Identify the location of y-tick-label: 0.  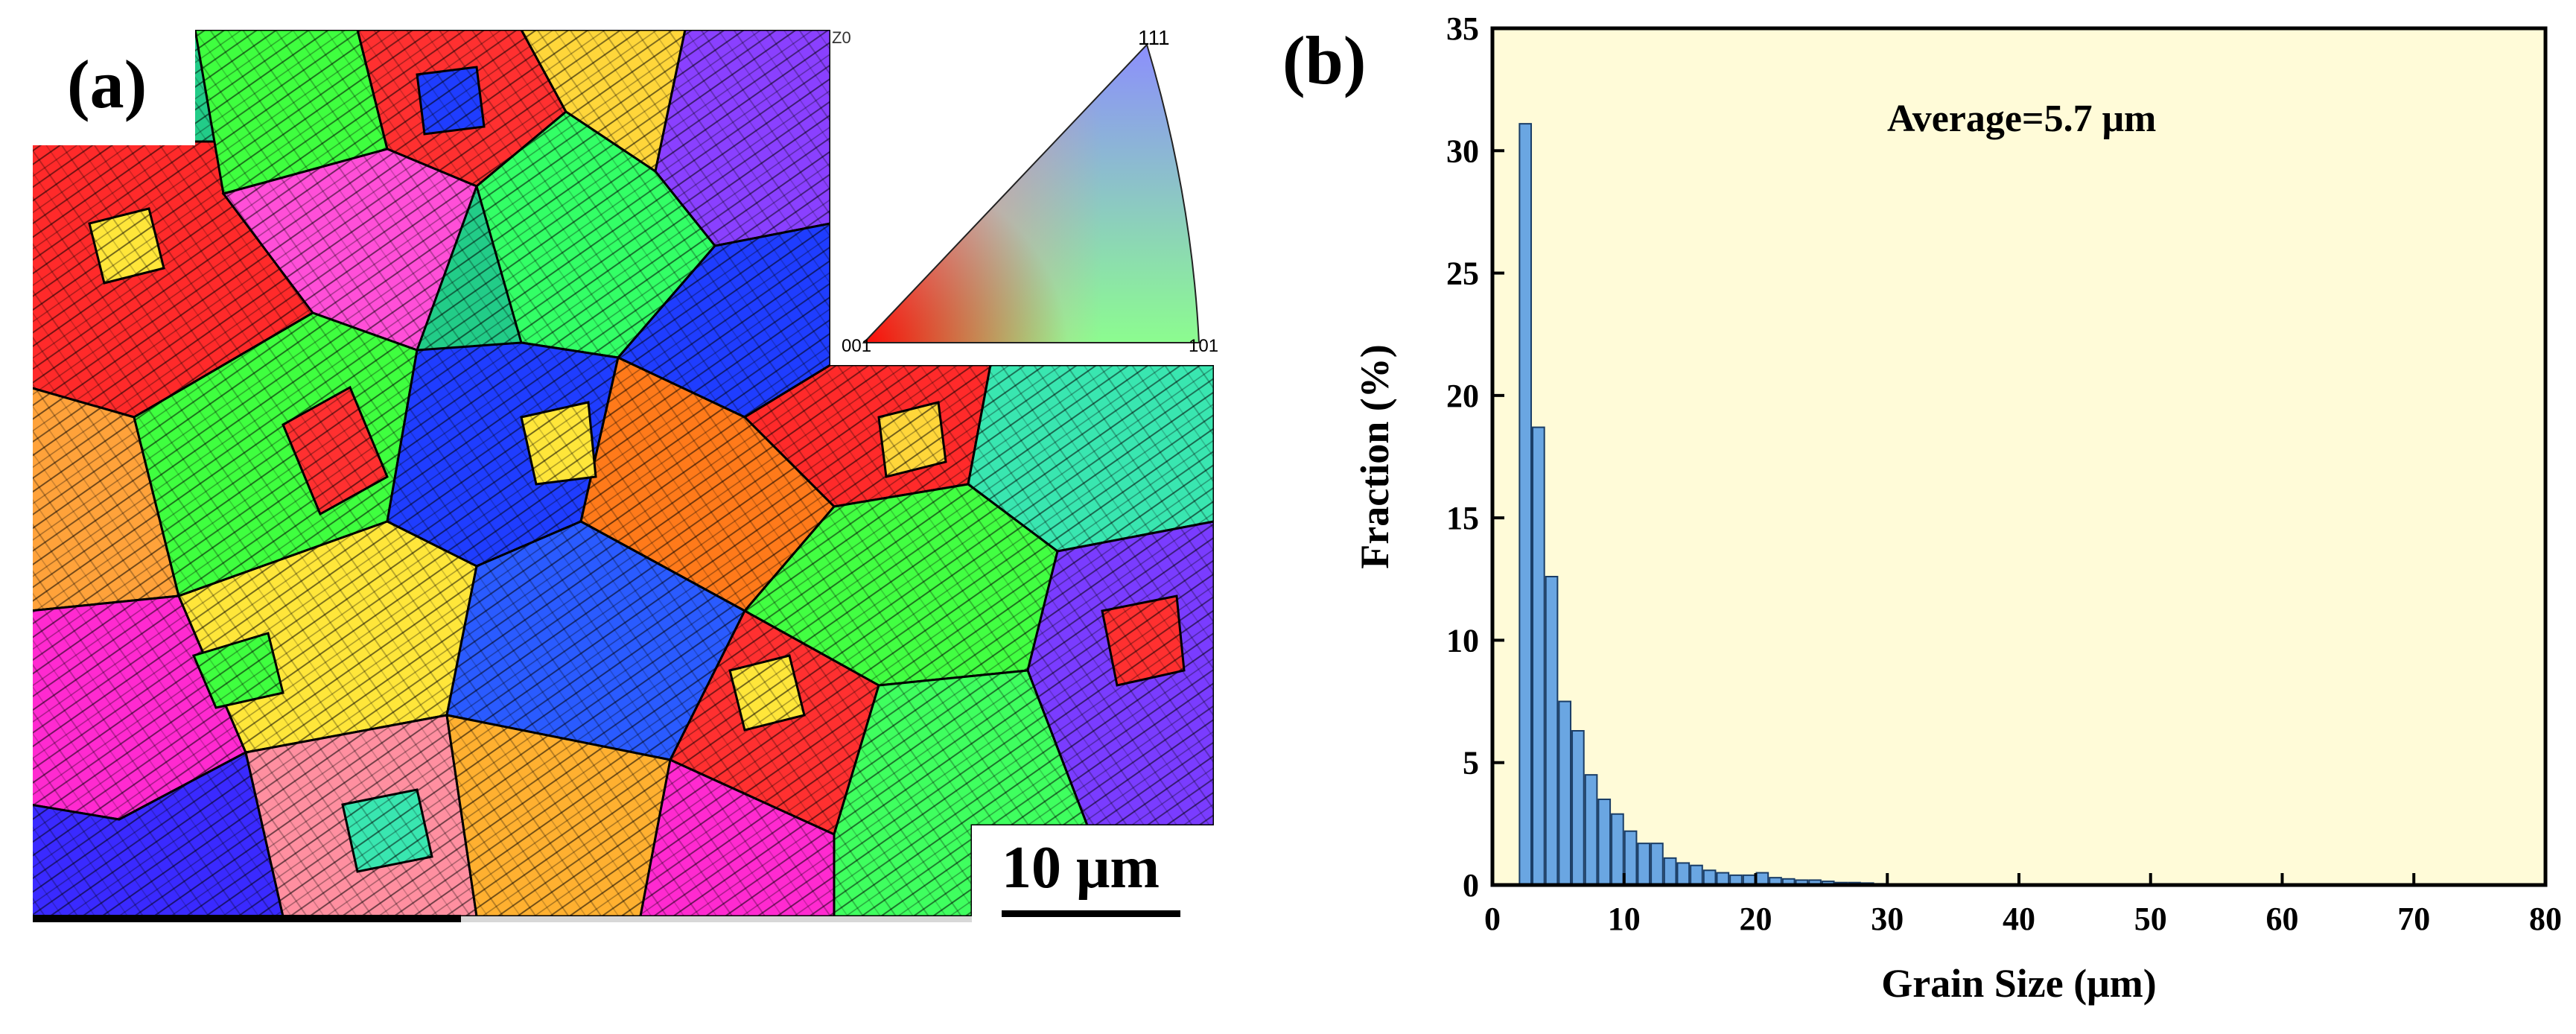
(1471, 885).